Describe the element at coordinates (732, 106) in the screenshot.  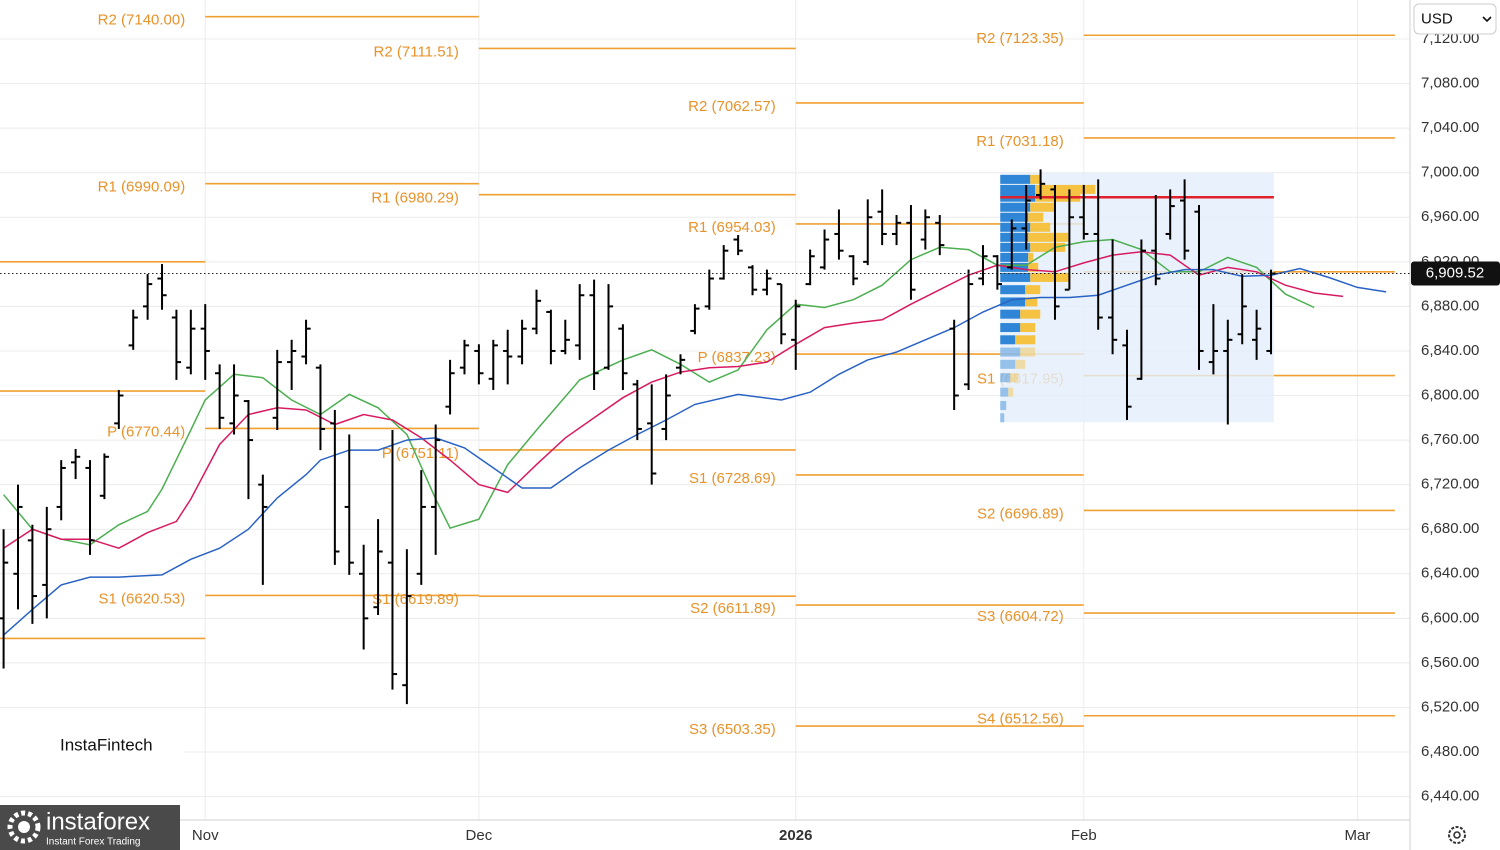
I see `pivot-label: R2 (7062.57)` at that location.